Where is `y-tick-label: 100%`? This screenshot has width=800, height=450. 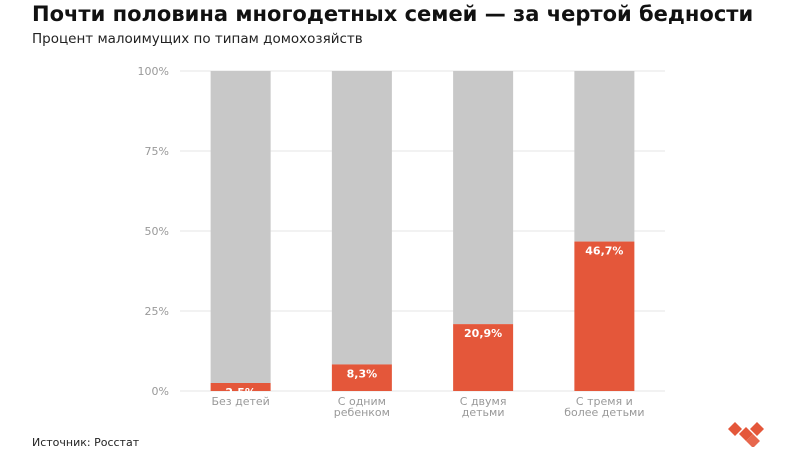
y-tick-label: 100% is located at coordinates (153, 71).